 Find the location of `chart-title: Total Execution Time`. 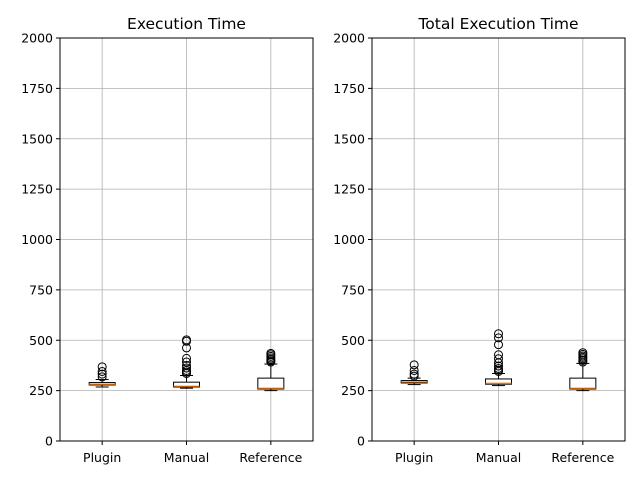

chart-title: Total Execution Time is located at coordinates (497, 24).